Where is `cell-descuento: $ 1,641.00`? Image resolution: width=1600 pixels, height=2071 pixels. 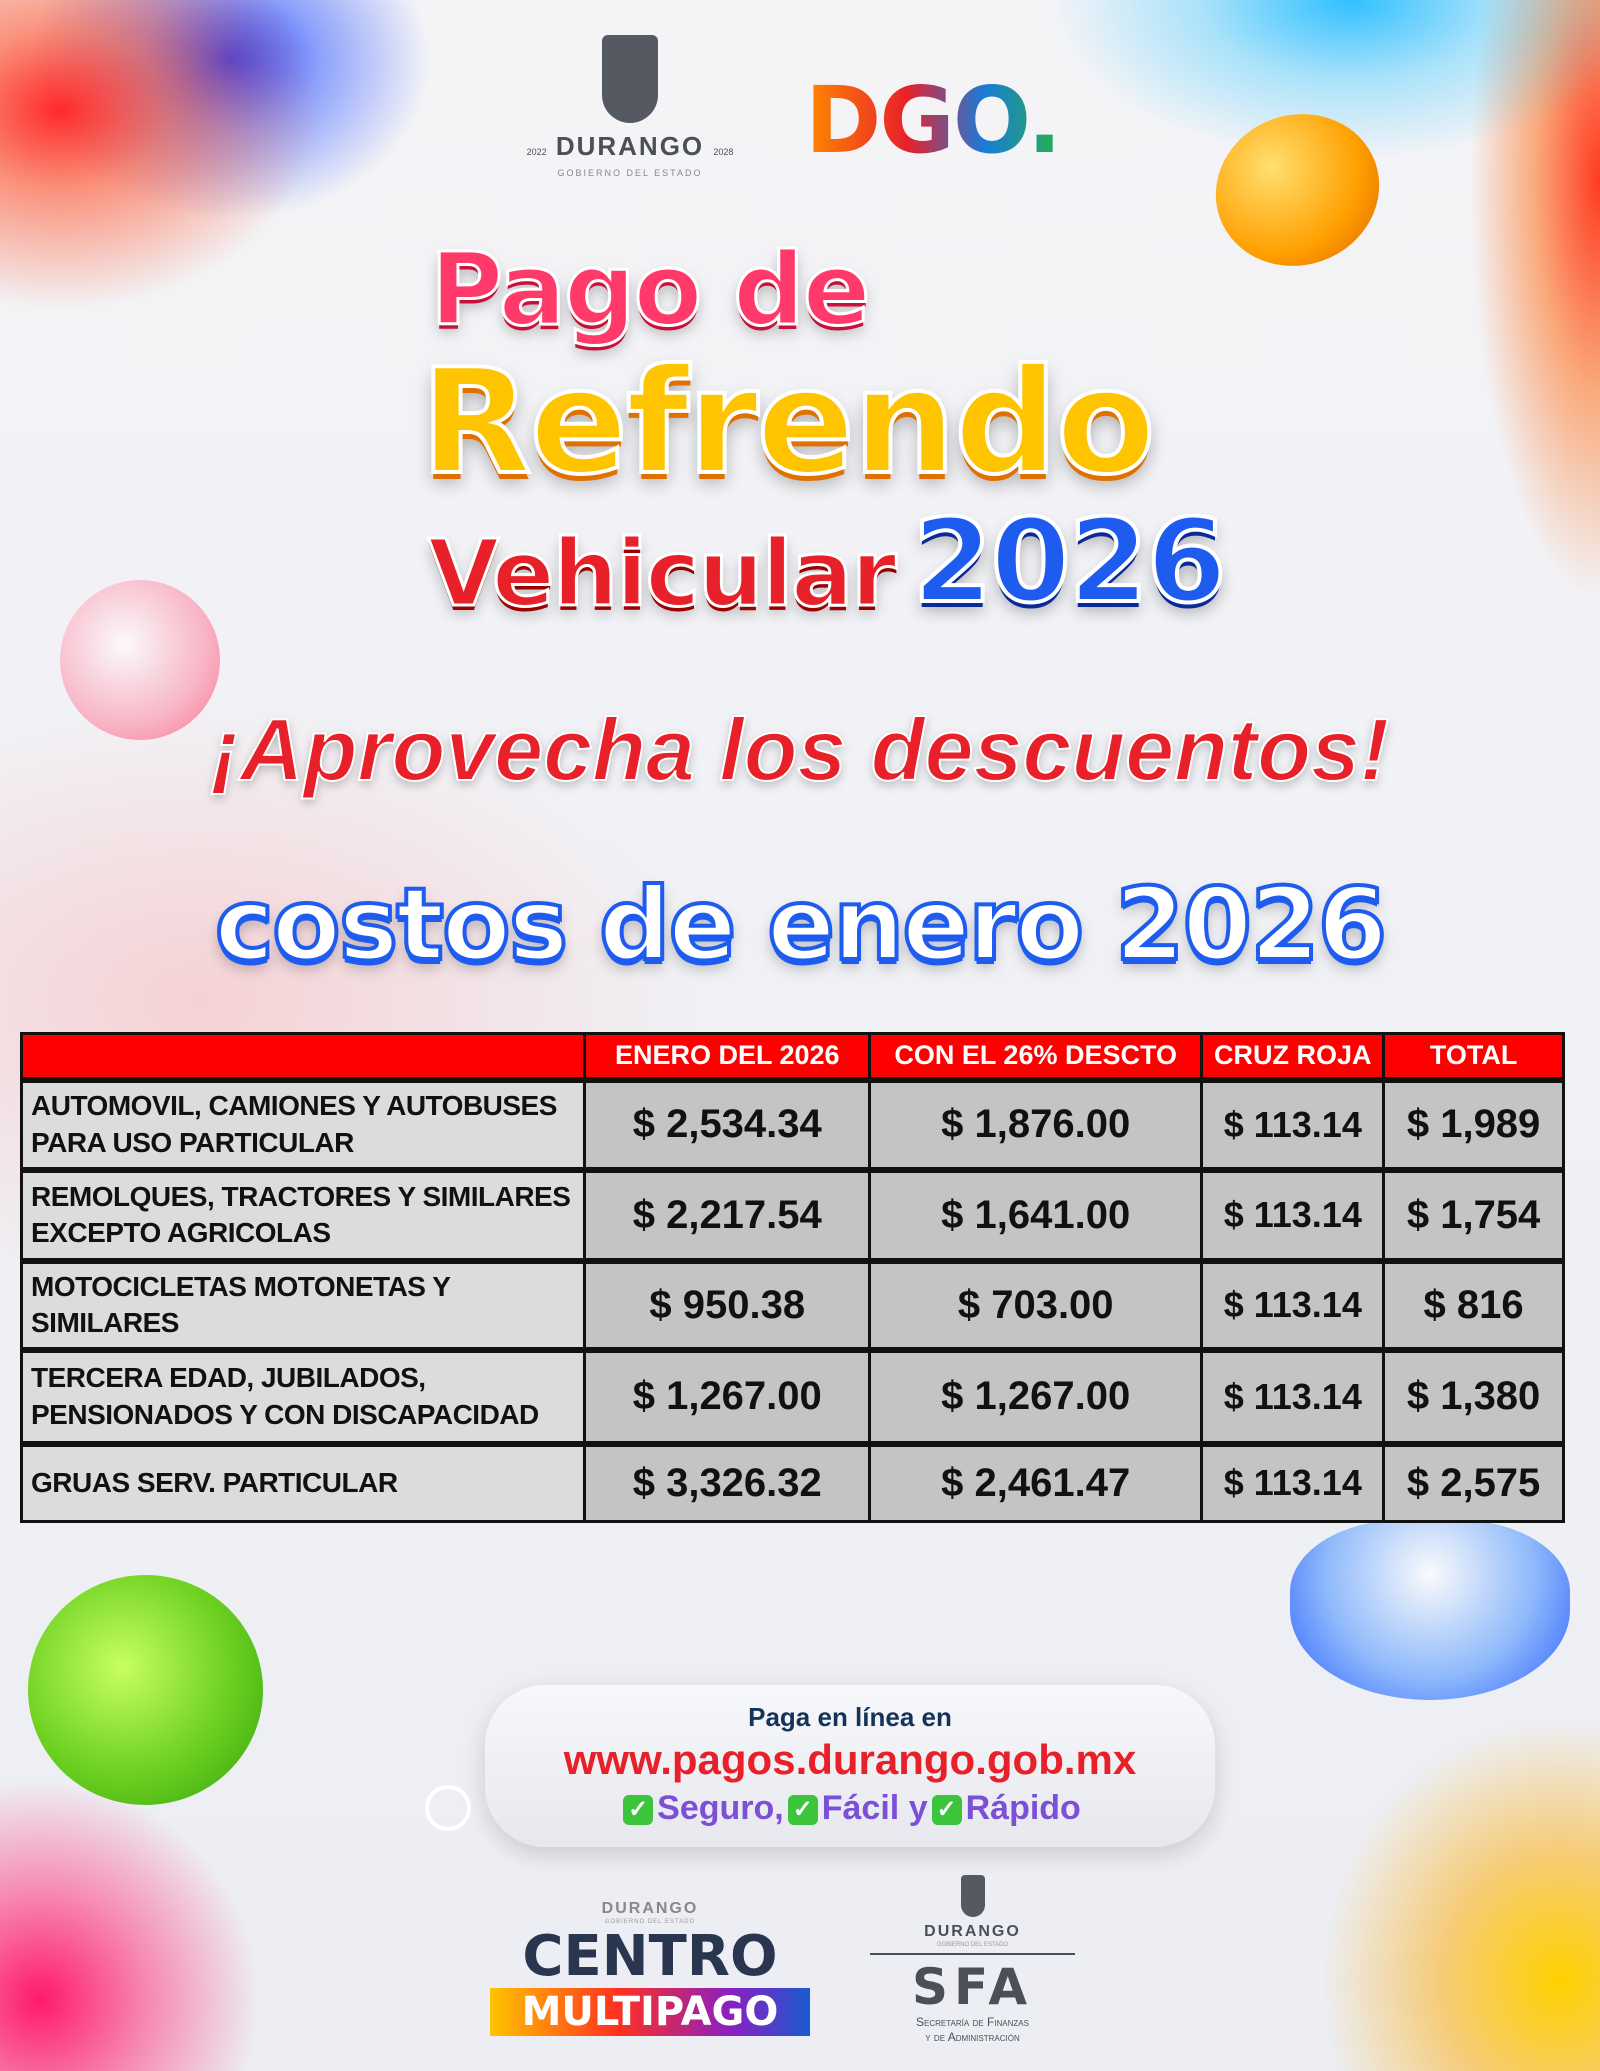
cell-descuento: $ 1,641.00 is located at coordinates (1036, 1214).